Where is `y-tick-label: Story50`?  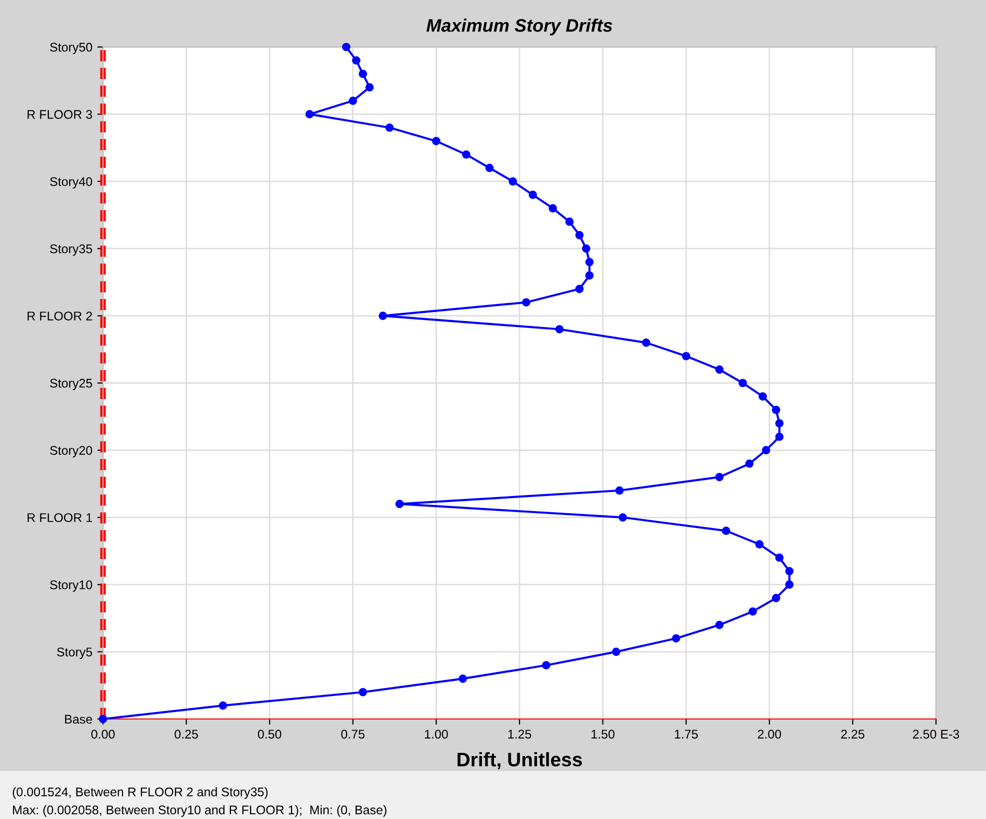 y-tick-label: Story50 is located at coordinates (71, 48).